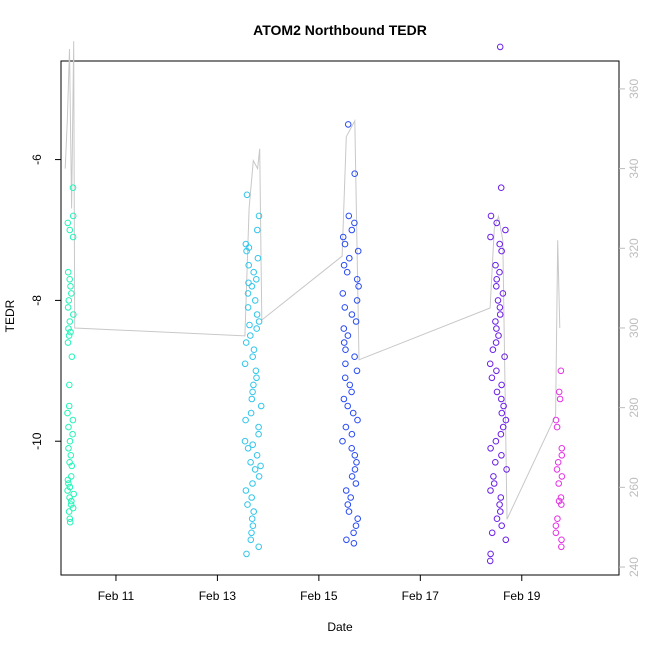 This screenshot has width=650, height=650. Describe the element at coordinates (340, 30) in the screenshot. I see `chart-title: ATOM2 Northbound TEDR` at that location.